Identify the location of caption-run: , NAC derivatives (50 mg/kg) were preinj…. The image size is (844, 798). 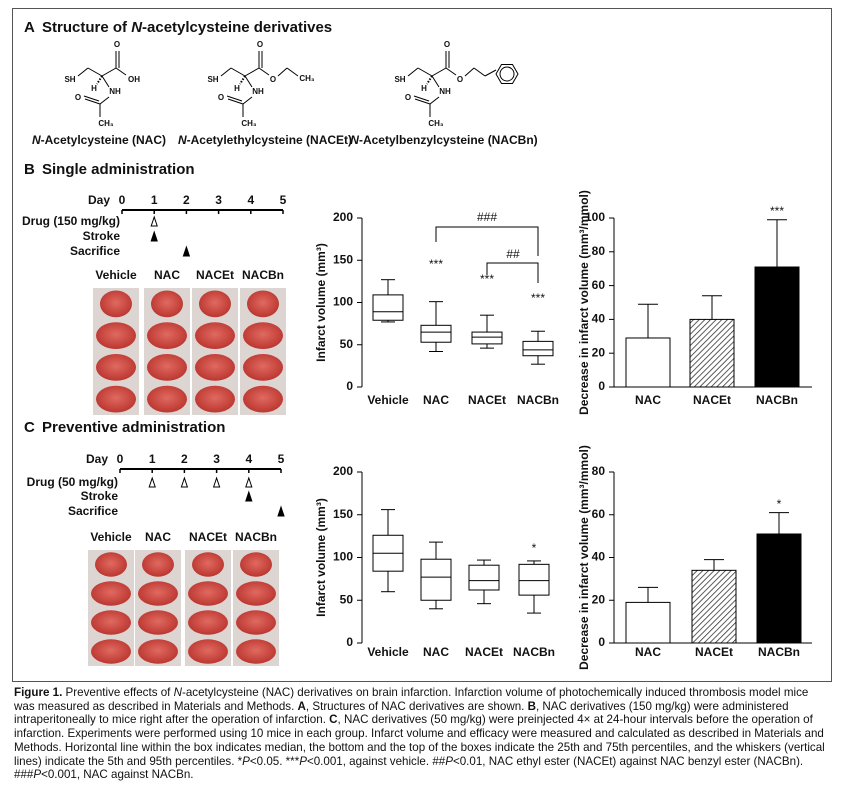
(419, 740).